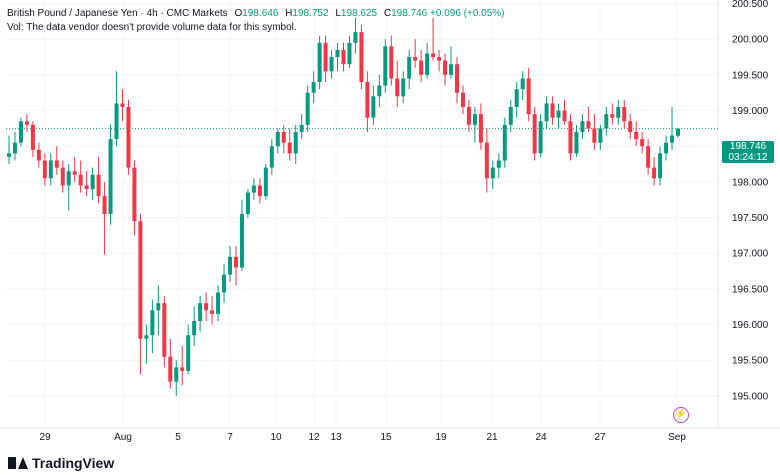 Image resolution: width=780 pixels, height=475 pixels. I want to click on x-tick-label: 5, so click(178, 437).